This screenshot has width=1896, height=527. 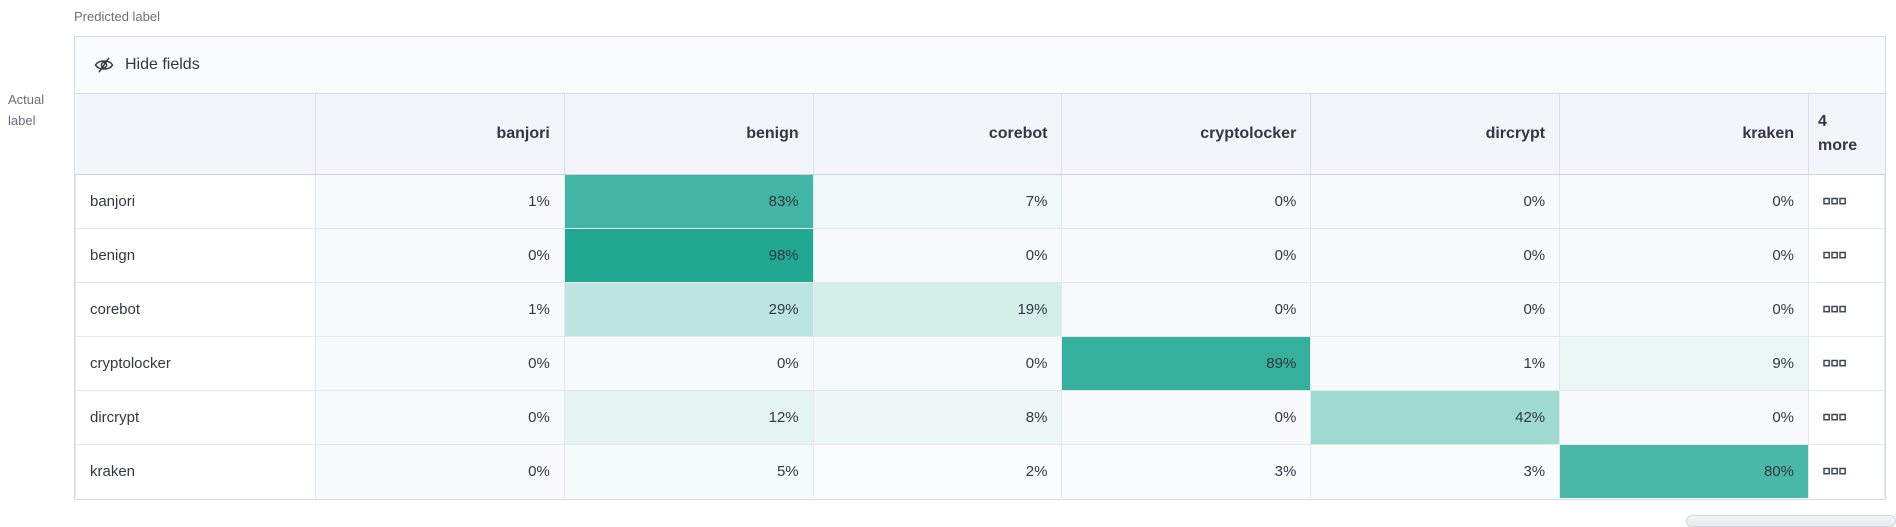 I want to click on cell-benign-cryptolocker: 0%, so click(x=1186, y=255).